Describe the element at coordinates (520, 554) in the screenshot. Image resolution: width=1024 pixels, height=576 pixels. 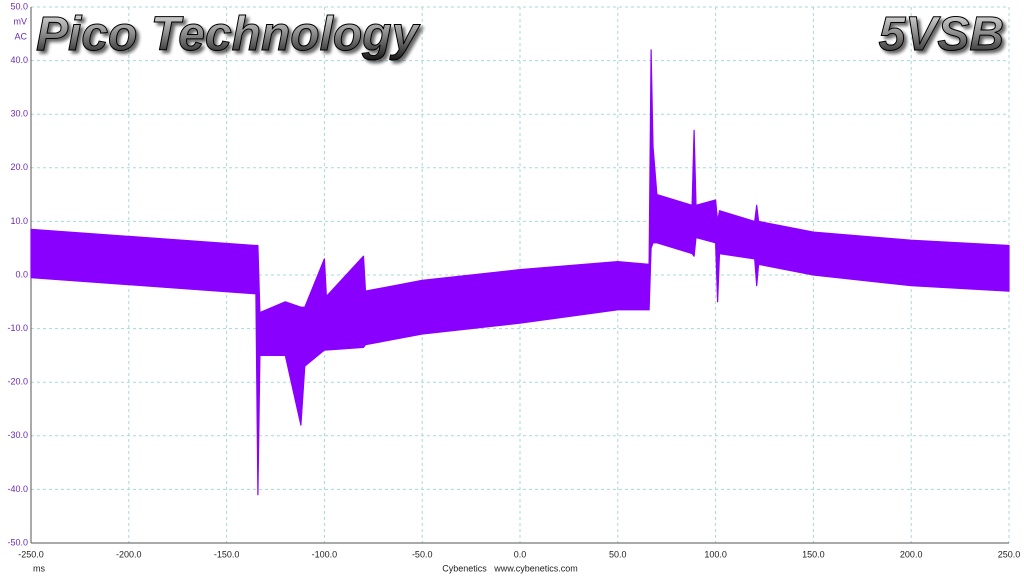
I see `x-tick-label: 0.0` at that location.